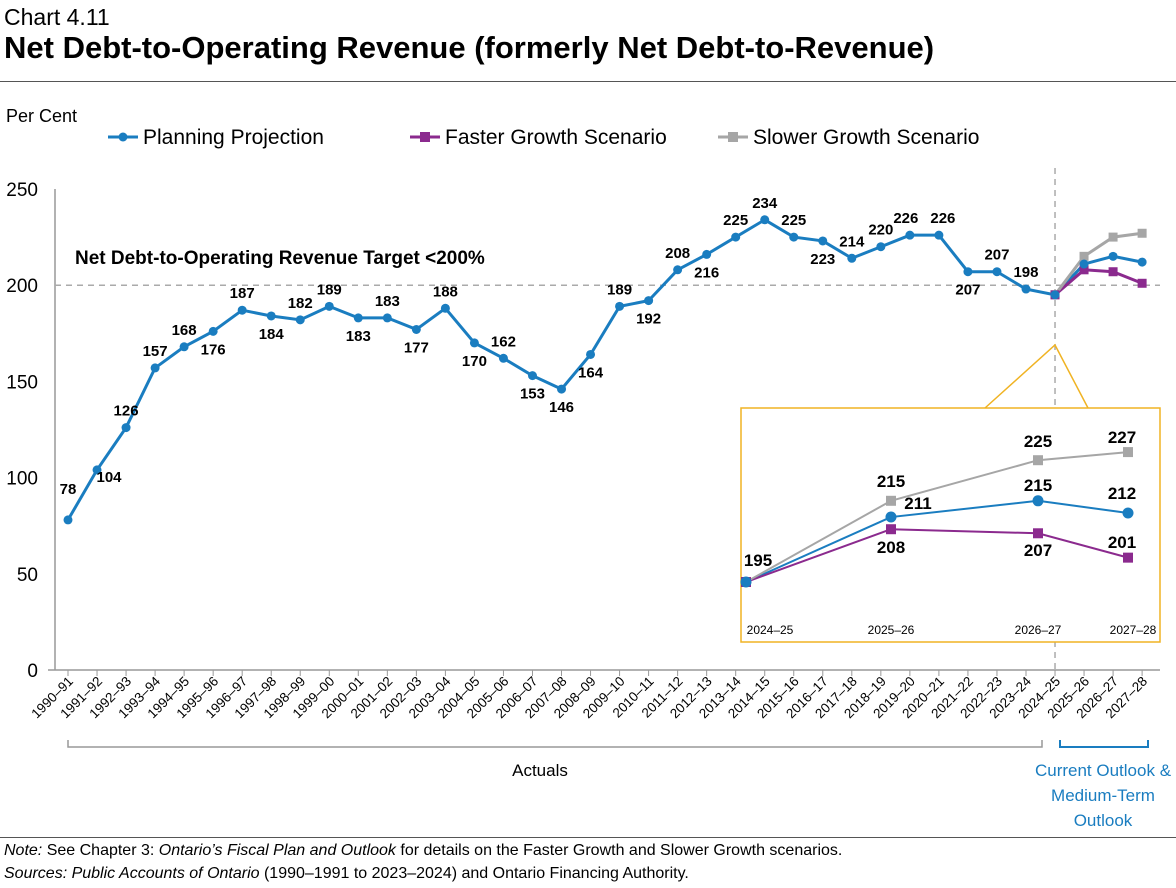 Image resolution: width=1176 pixels, height=888 pixels. I want to click on inset-data-label: 212, so click(1122, 493).